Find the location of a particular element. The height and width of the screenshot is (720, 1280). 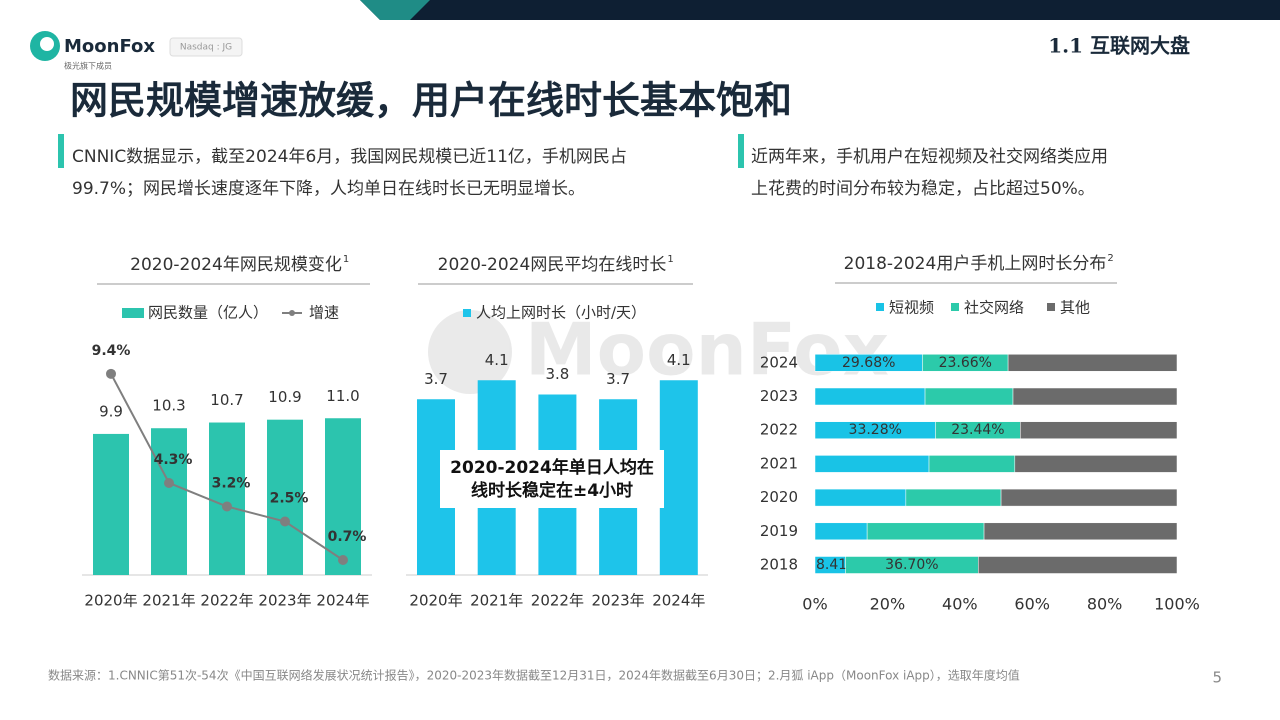

bullet-line: 99.7%；网民增长速度逐年下降，人均单日在线时长已无明显增长。 is located at coordinates (328, 189).